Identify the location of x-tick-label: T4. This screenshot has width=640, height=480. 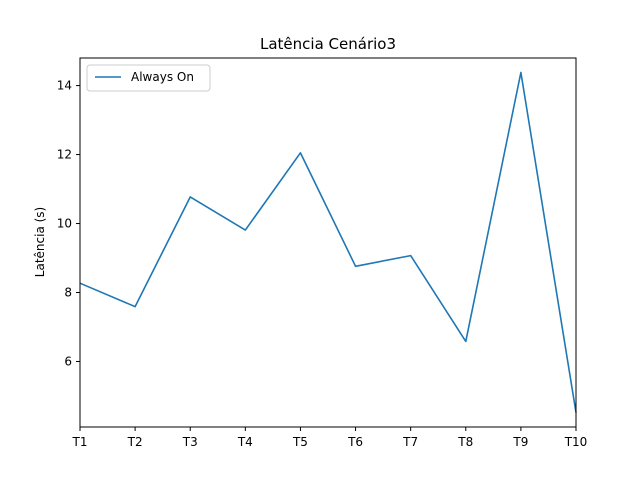
(245, 442).